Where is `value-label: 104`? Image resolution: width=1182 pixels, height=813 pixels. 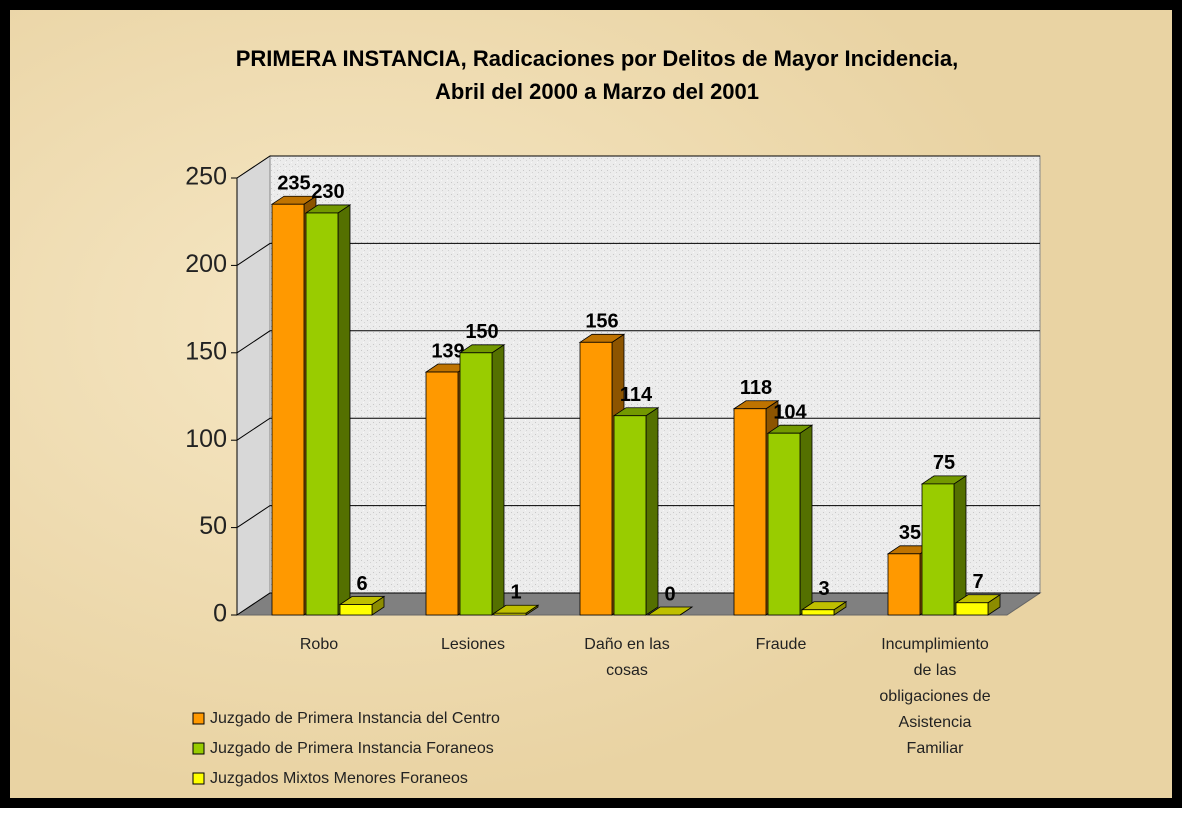
value-label: 104 is located at coordinates (790, 412).